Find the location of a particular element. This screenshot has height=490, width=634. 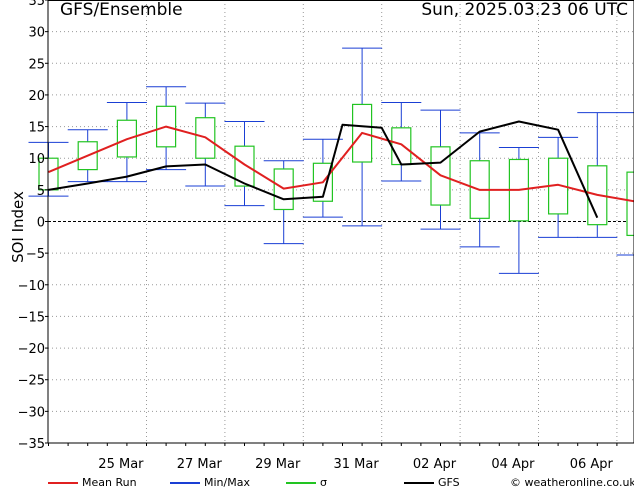

legend-item-min-max: Min/Max is located at coordinates (210, 482).